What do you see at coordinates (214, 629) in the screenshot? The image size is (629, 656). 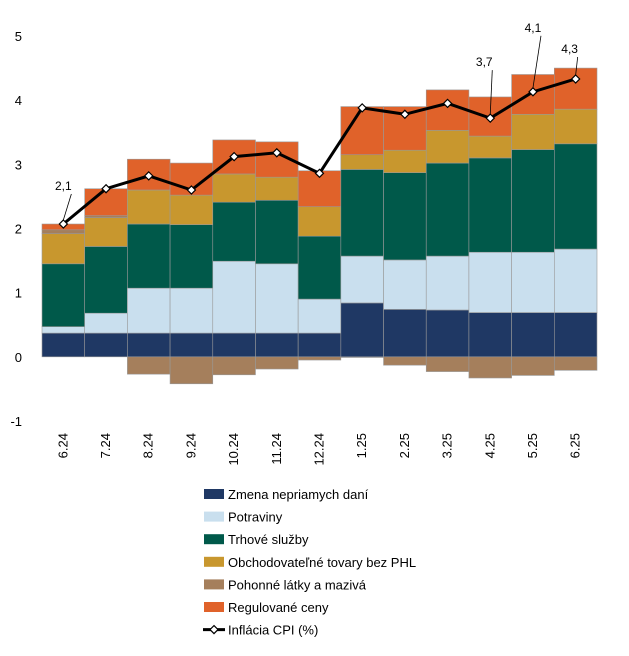 I see `legend-marker` at bounding box center [214, 629].